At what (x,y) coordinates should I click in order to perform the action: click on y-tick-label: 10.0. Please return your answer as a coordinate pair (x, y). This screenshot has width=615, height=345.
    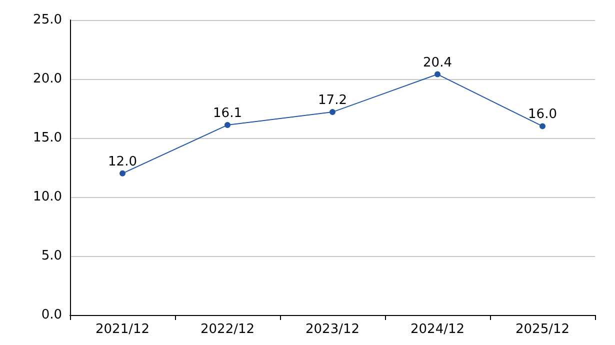
    Looking at the image, I should click on (47, 197).